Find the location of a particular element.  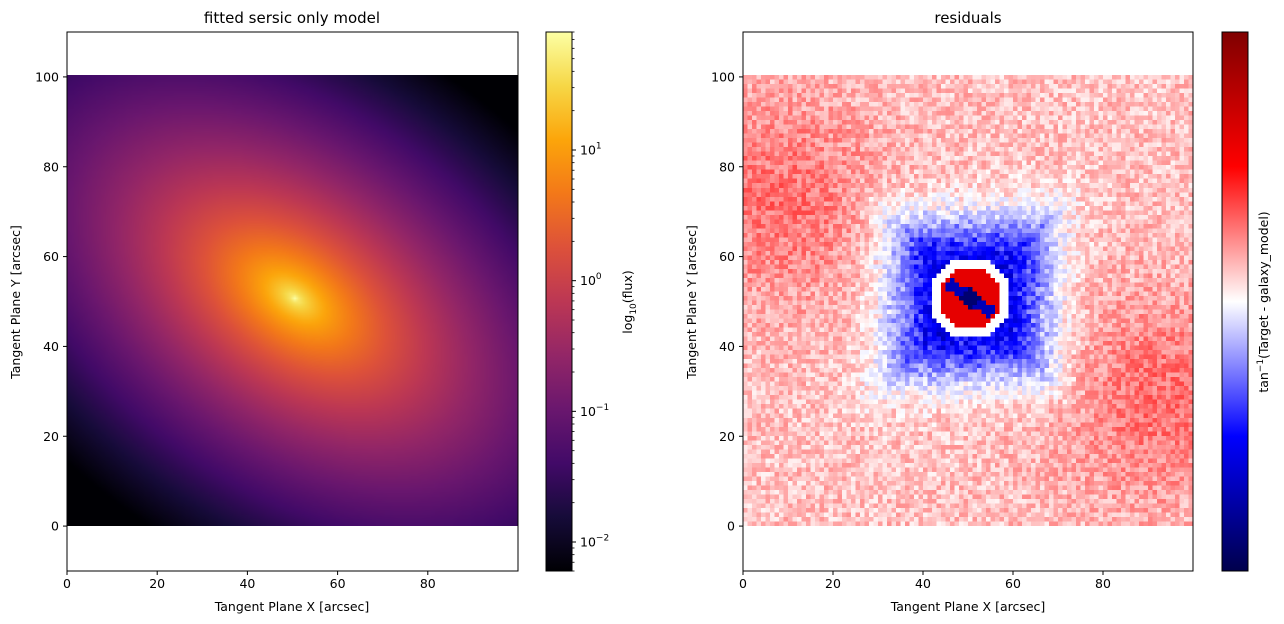

panel-model-colorbar-tick-label: 10⁻¹ is located at coordinates (594, 411).